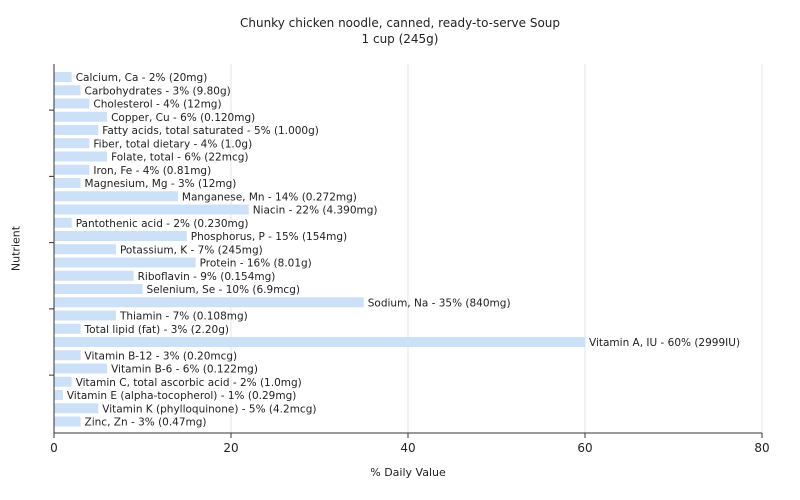  I want to click on bar-label: Fiber, total dietary - 4% (1.0g), so click(172, 144).